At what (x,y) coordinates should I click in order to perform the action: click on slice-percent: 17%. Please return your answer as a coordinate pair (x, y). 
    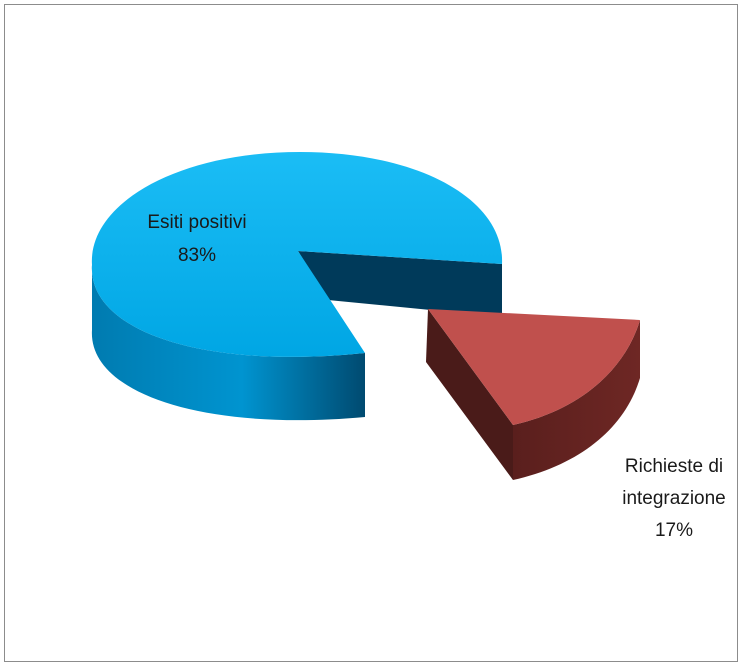
    Looking at the image, I should click on (674, 530).